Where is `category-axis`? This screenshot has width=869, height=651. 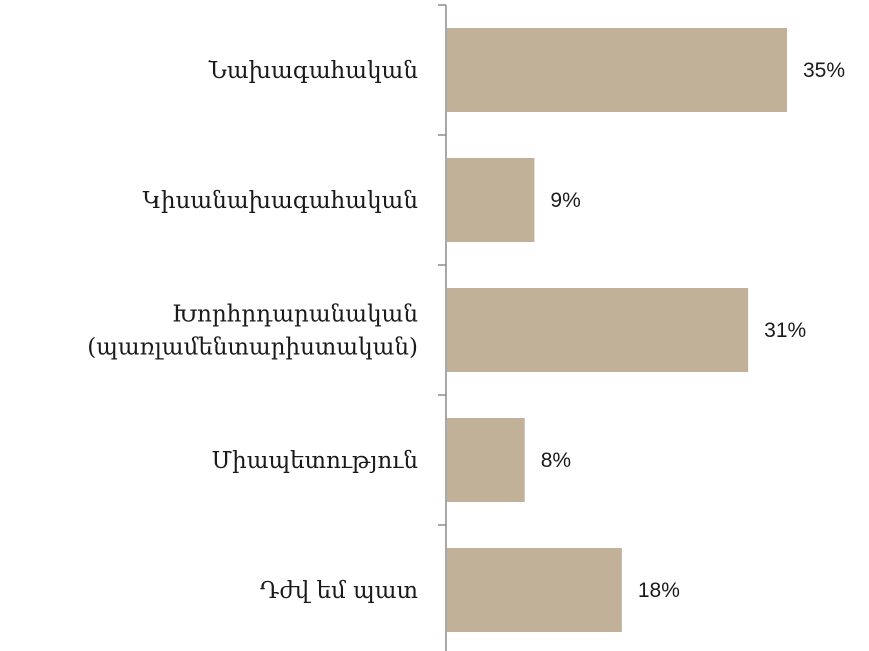 category-axis is located at coordinates (442, 327).